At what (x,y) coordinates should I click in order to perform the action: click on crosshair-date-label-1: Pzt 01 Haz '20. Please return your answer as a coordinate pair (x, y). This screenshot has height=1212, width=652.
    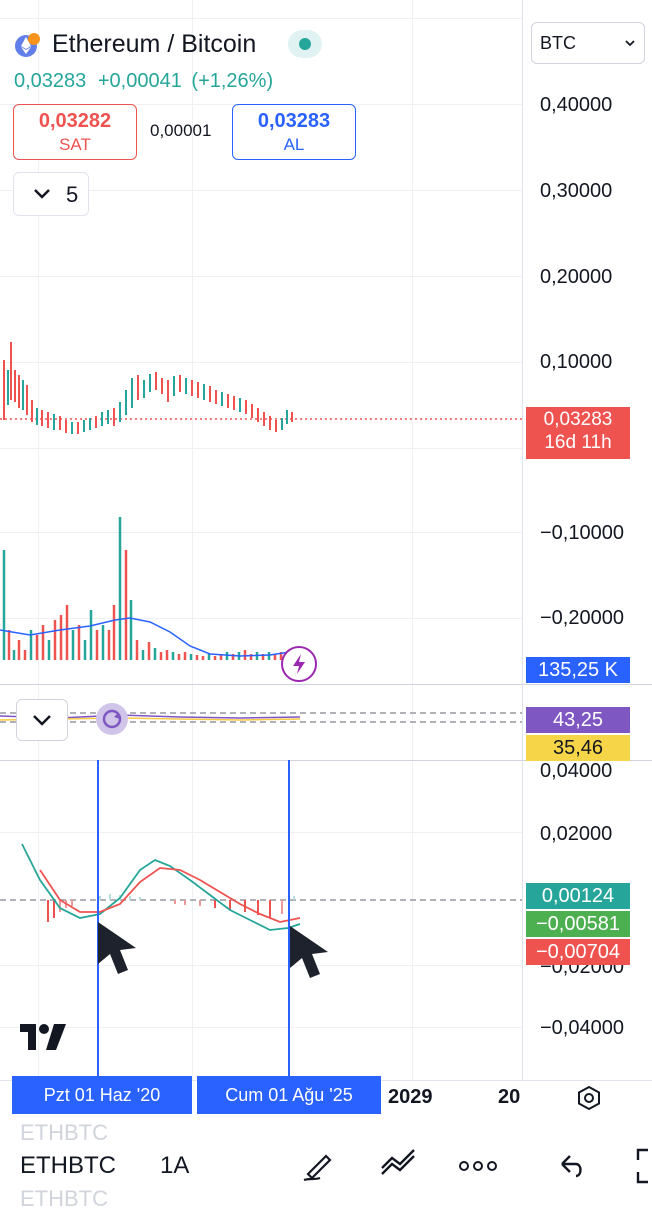
    Looking at the image, I should click on (102, 1095).